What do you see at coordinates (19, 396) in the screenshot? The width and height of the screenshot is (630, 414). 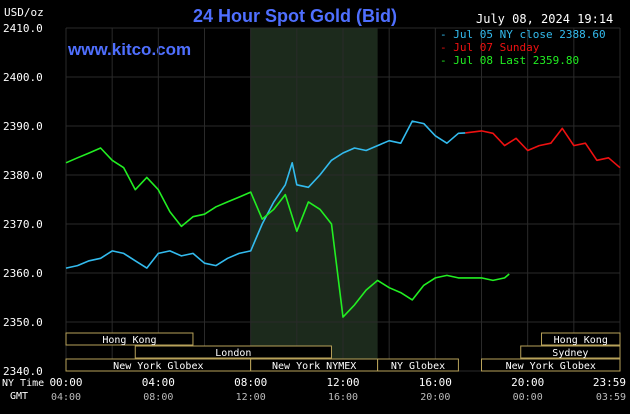 I see `gmt-label: GMT` at bounding box center [19, 396].